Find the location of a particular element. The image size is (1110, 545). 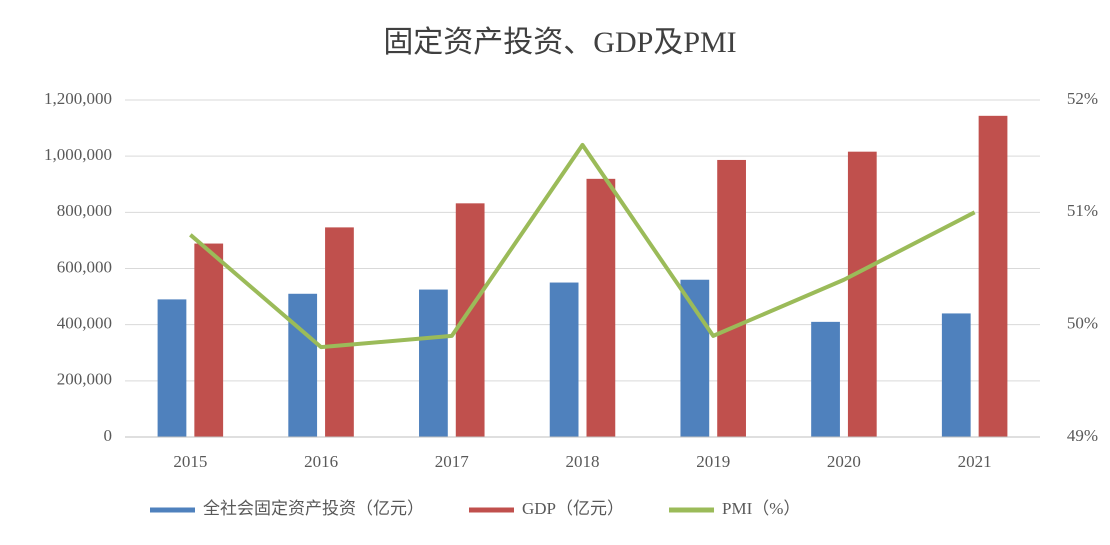

y-tick-label: 1,000,000 is located at coordinates (78, 154).